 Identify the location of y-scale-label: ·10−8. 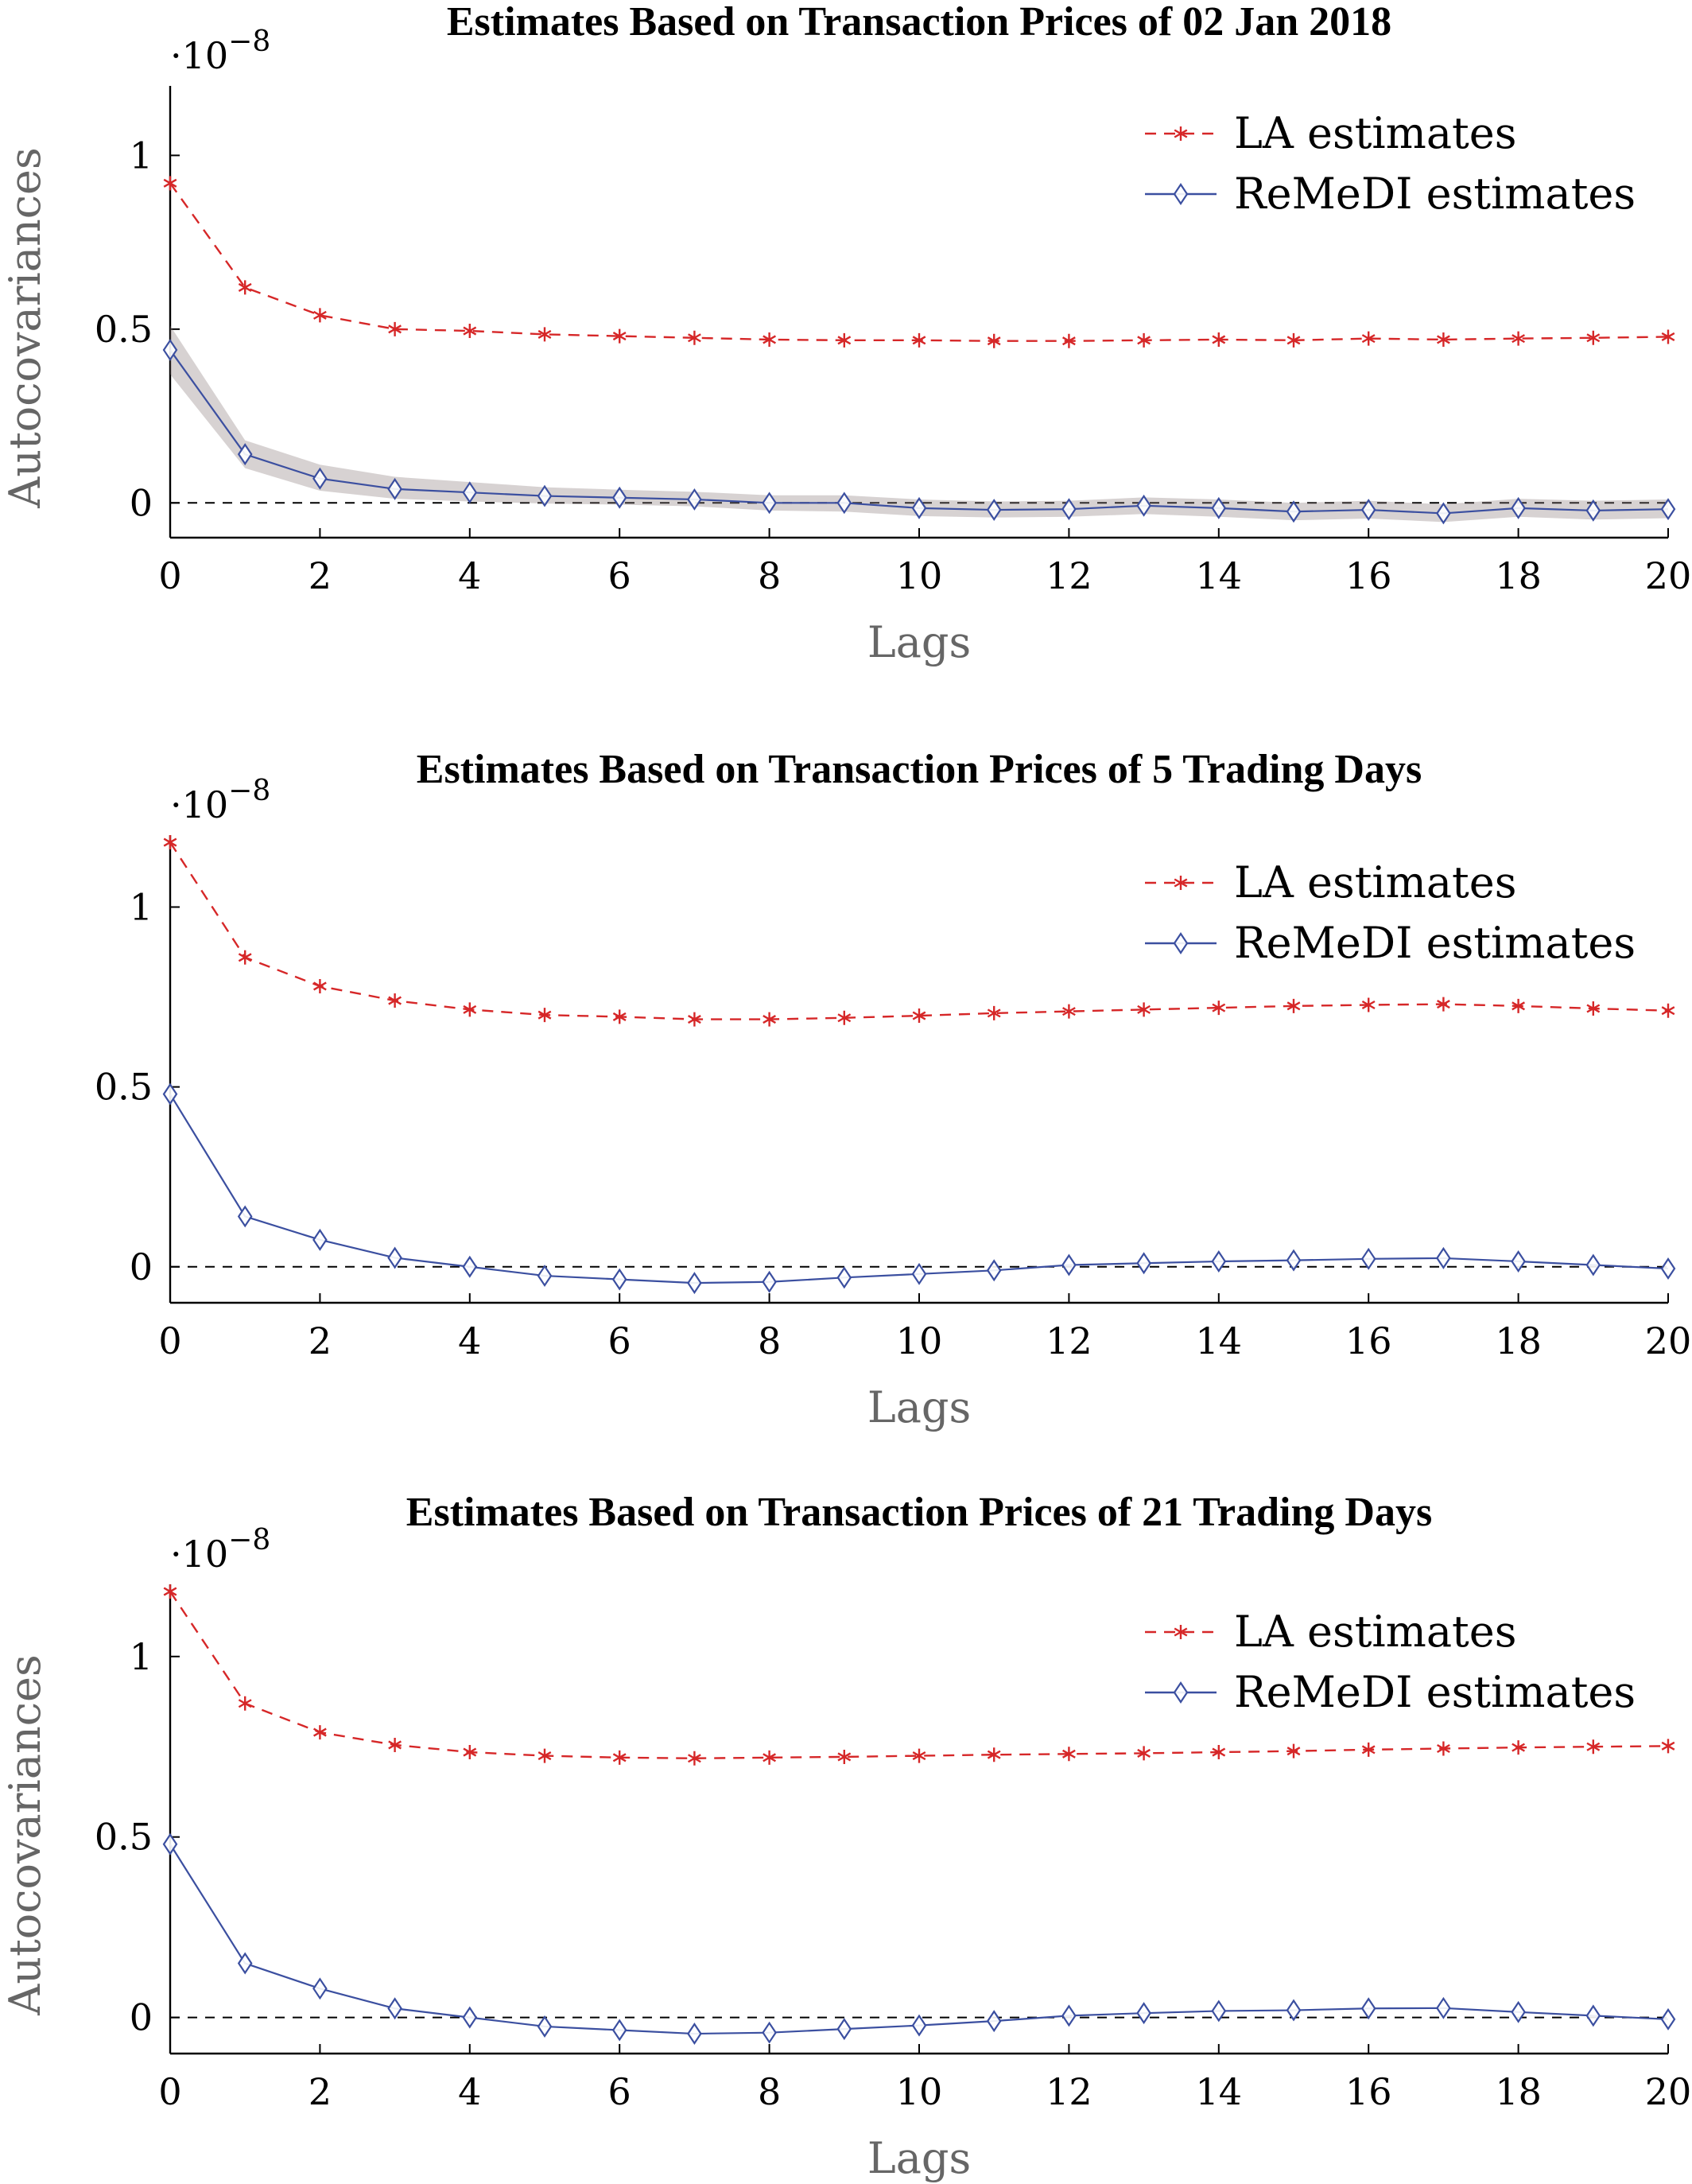
(220, 1550).